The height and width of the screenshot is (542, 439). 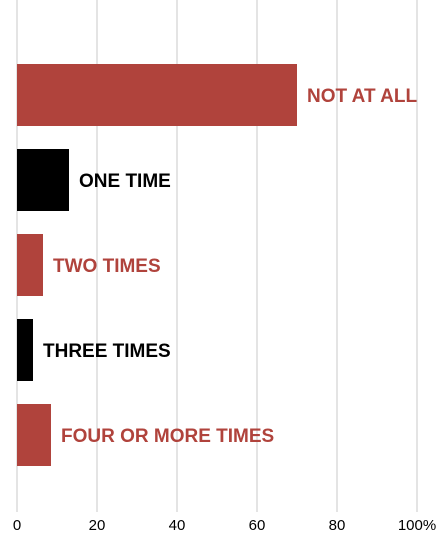 I want to click on bar-label-three-times: THREE TIMES, so click(x=107, y=351).